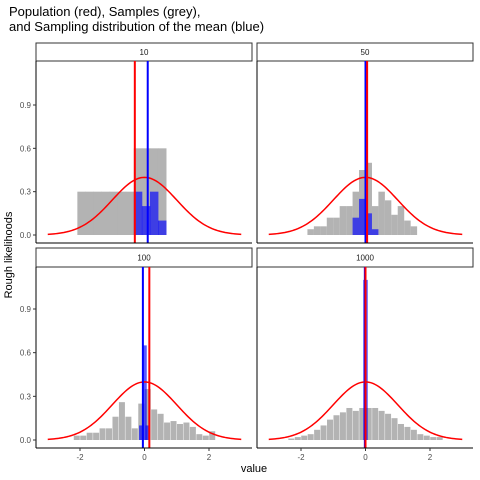 This screenshot has width=480, height=480. Describe the element at coordinates (365, 52) in the screenshot. I see `facet-label-50: 50` at that location.